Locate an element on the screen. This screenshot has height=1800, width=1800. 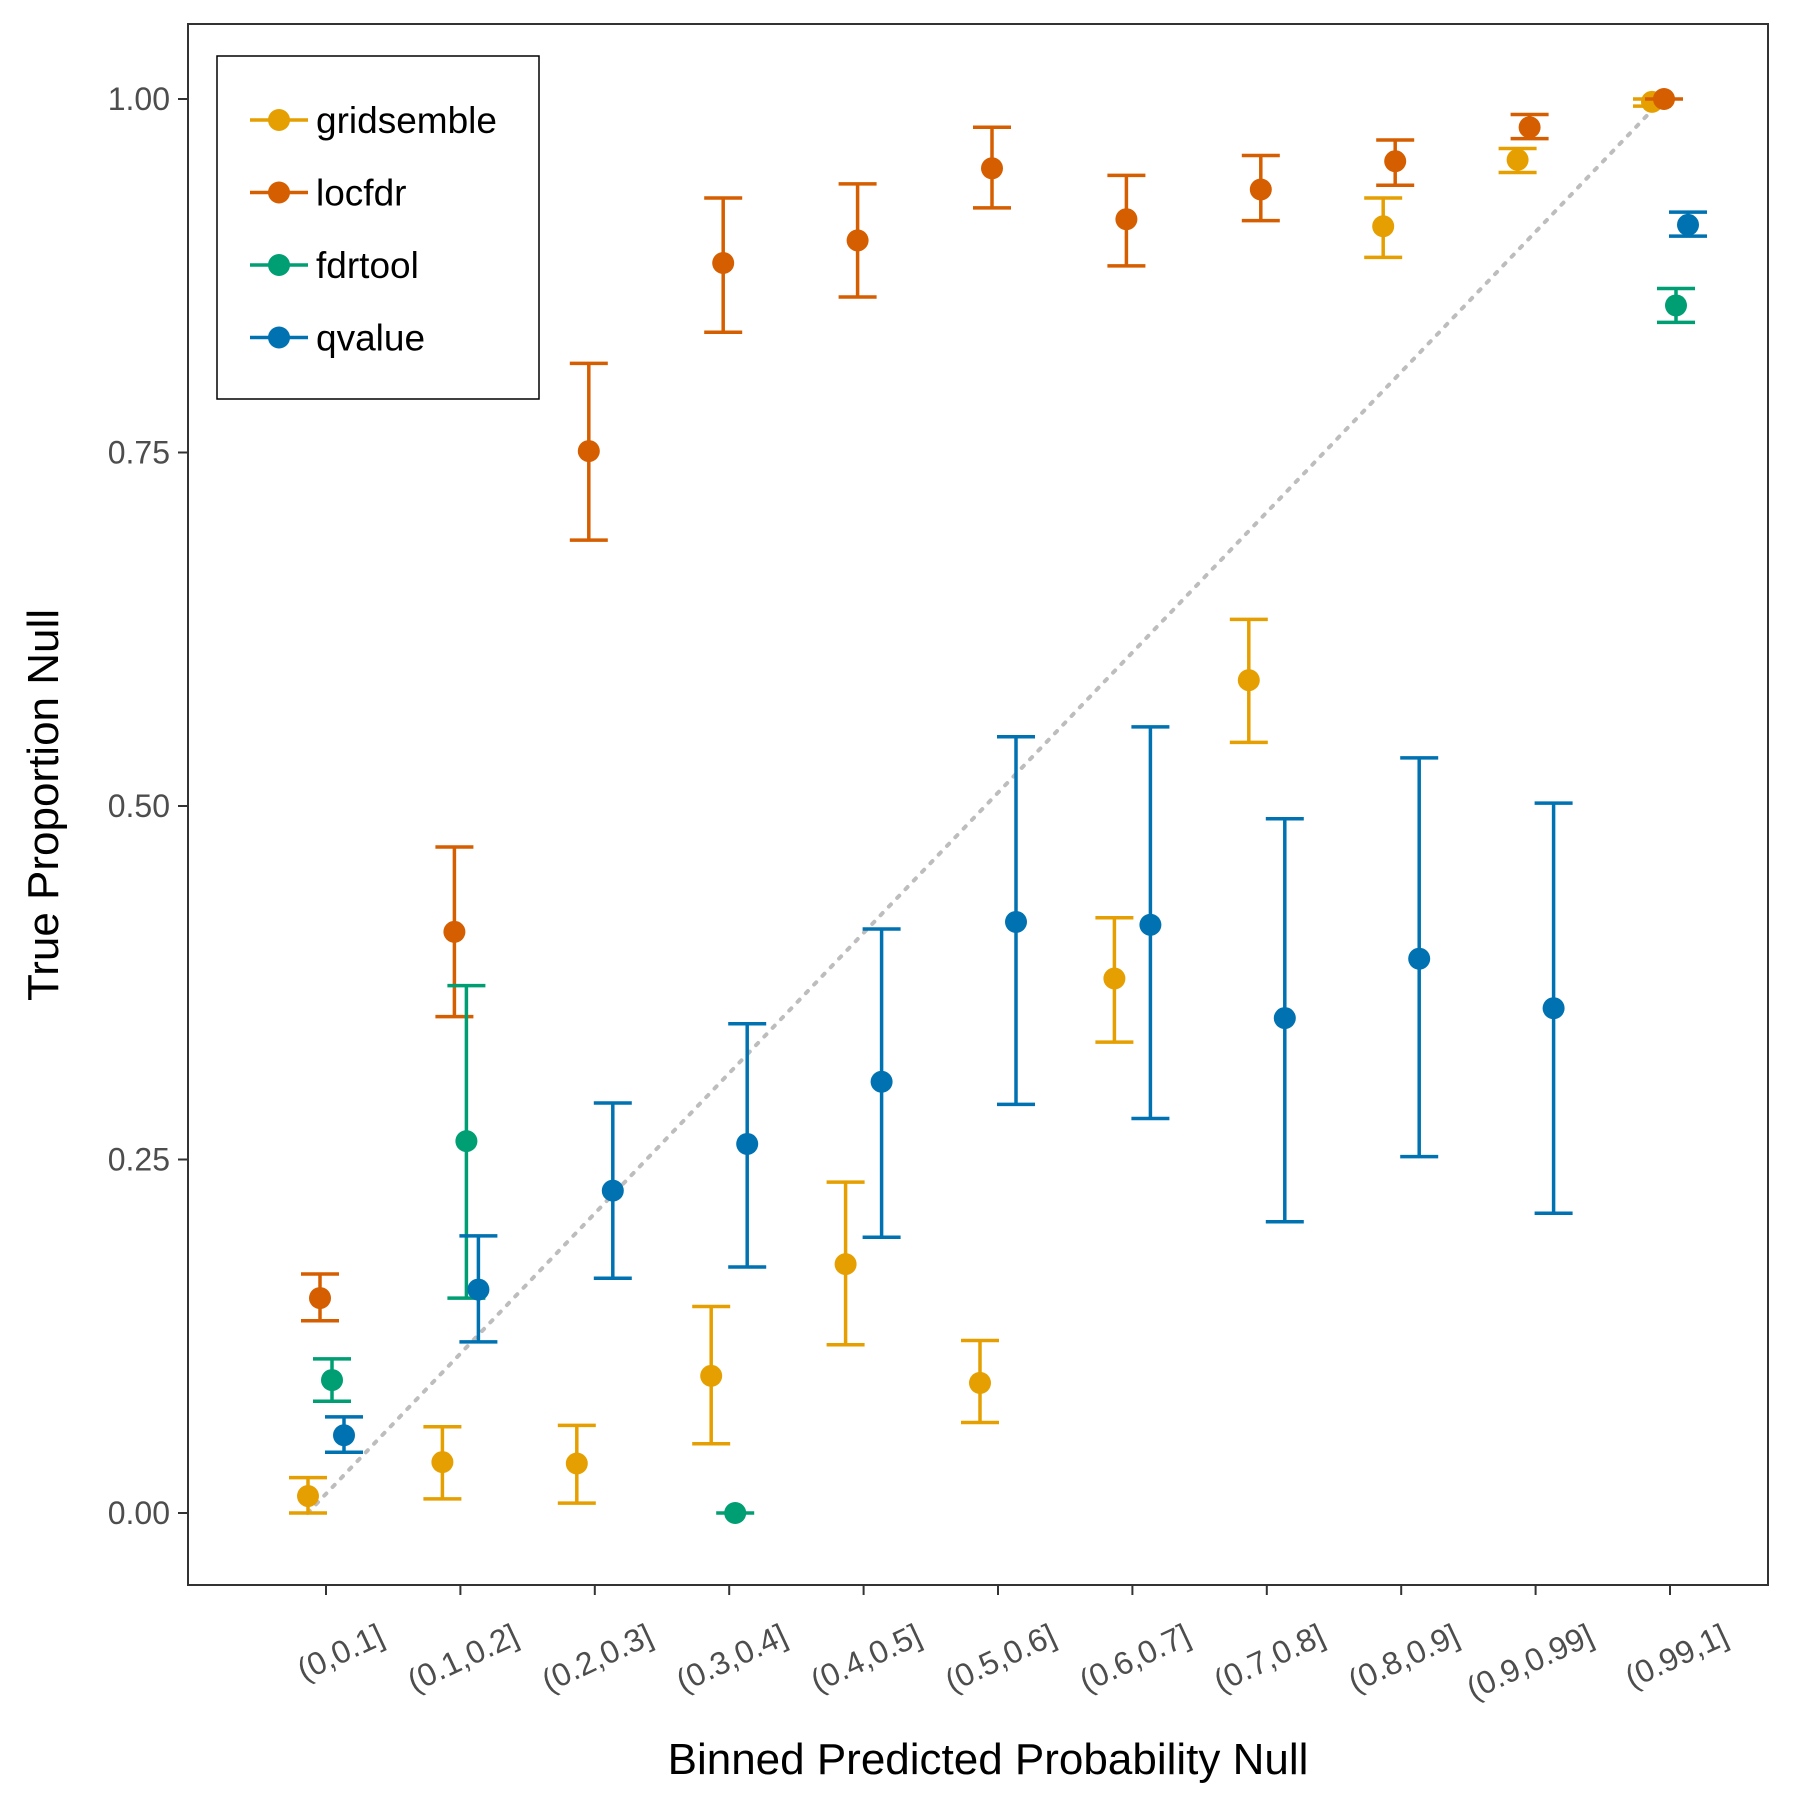
legend-item-fdrtool: fdrtool is located at coordinates (334, 265).